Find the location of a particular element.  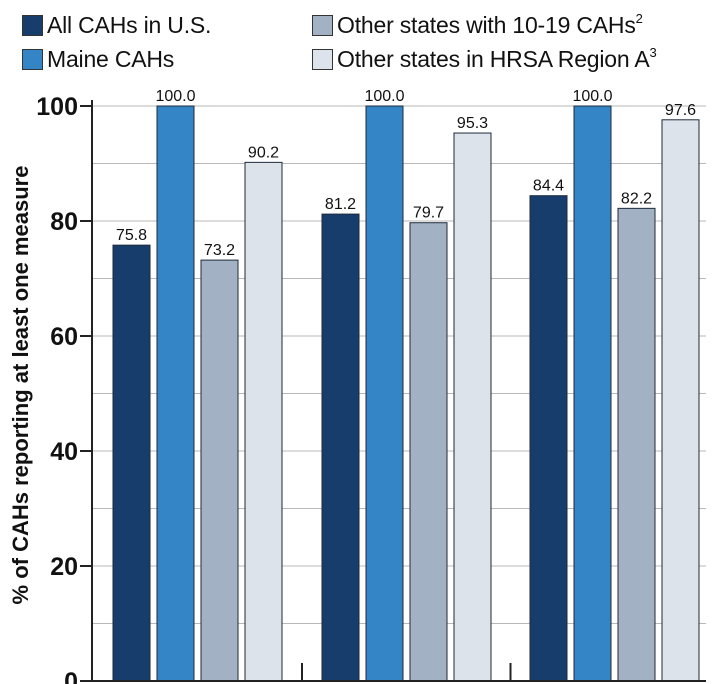

legend-label-hrsa-region: Other states in HRSA Region A is located at coordinates (493, 59).